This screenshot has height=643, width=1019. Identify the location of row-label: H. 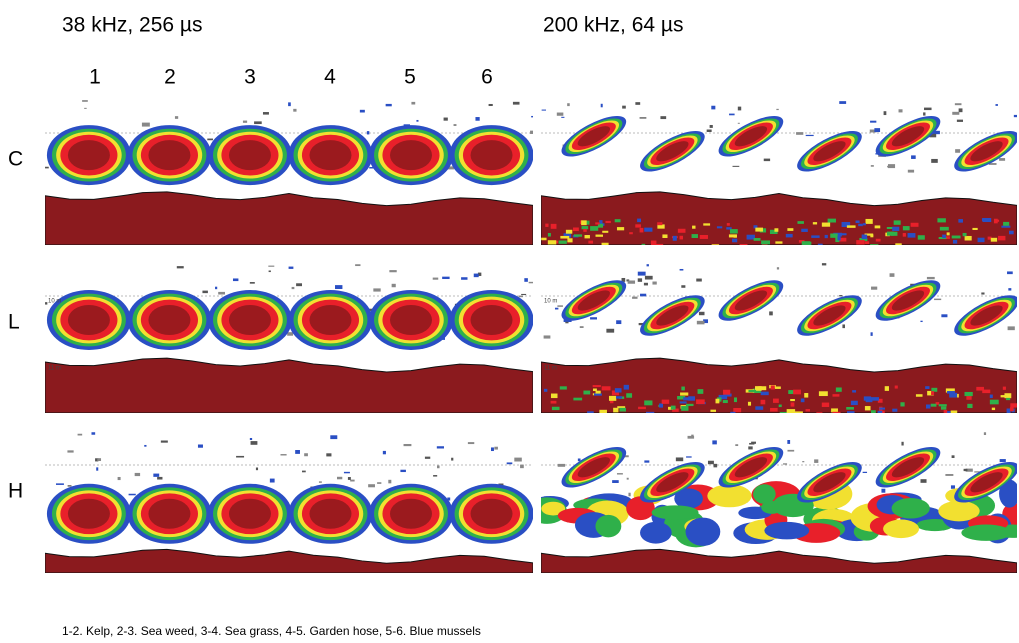
(15, 491).